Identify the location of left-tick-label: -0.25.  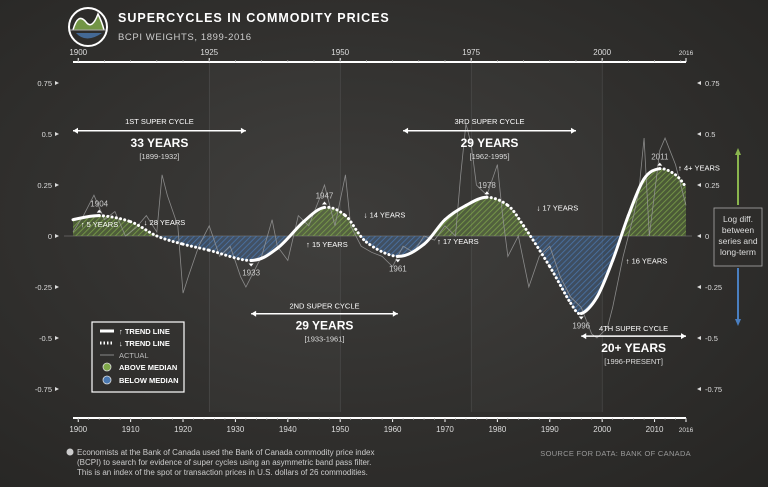
(43, 287).